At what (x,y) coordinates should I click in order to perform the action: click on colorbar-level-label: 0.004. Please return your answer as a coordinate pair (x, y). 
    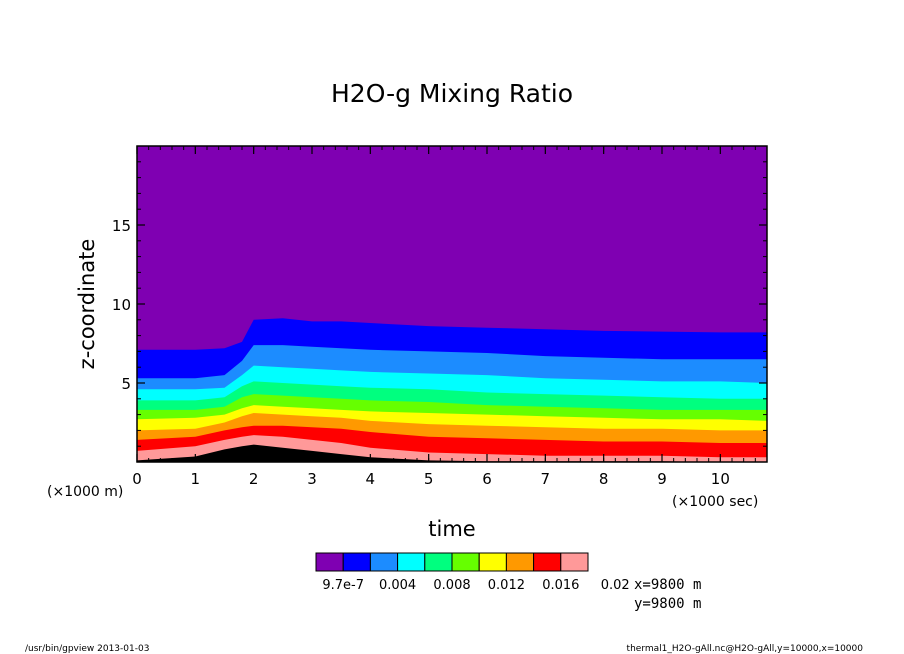
    Looking at the image, I should click on (397, 585).